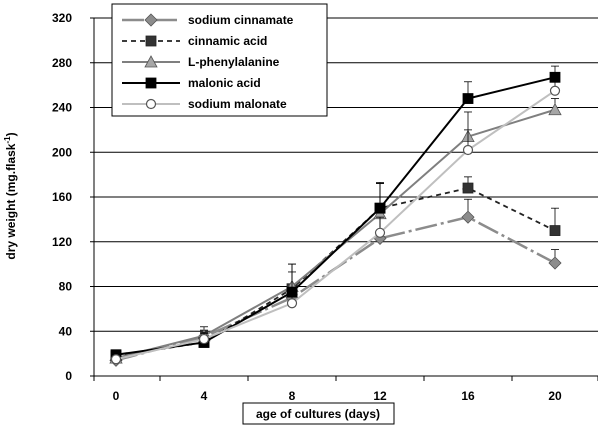  What do you see at coordinates (68, 376) in the screenshot?
I see `y-tick-label: 0` at bounding box center [68, 376].